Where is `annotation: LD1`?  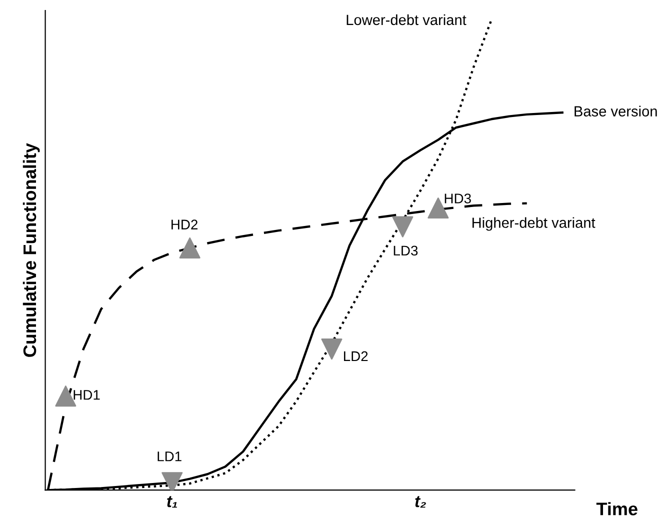 annotation: LD1 is located at coordinates (170, 457).